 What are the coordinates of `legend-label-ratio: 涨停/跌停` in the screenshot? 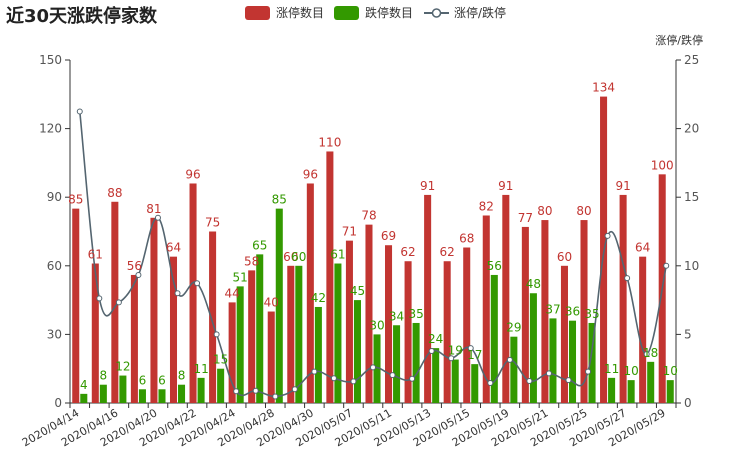 It's located at (480, 12).